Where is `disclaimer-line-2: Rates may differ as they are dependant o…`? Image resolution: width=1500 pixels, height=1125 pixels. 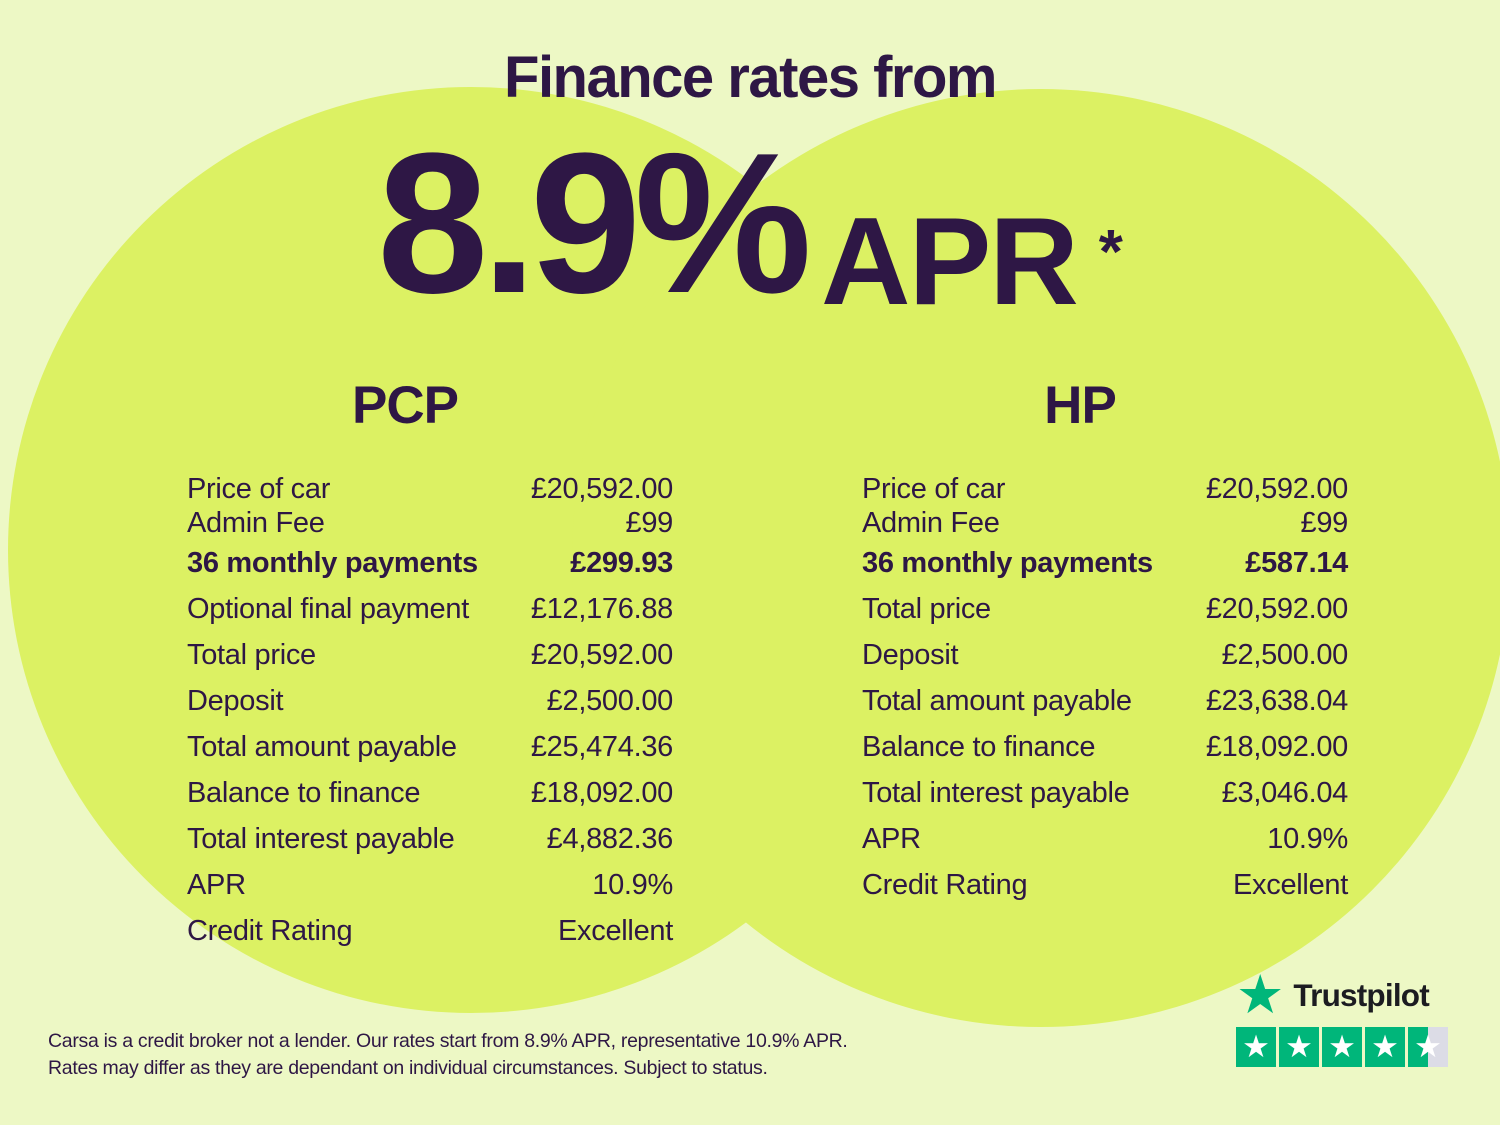
disclaimer-line-2: Rates may differ as they are dependant o… is located at coordinates (408, 1067).